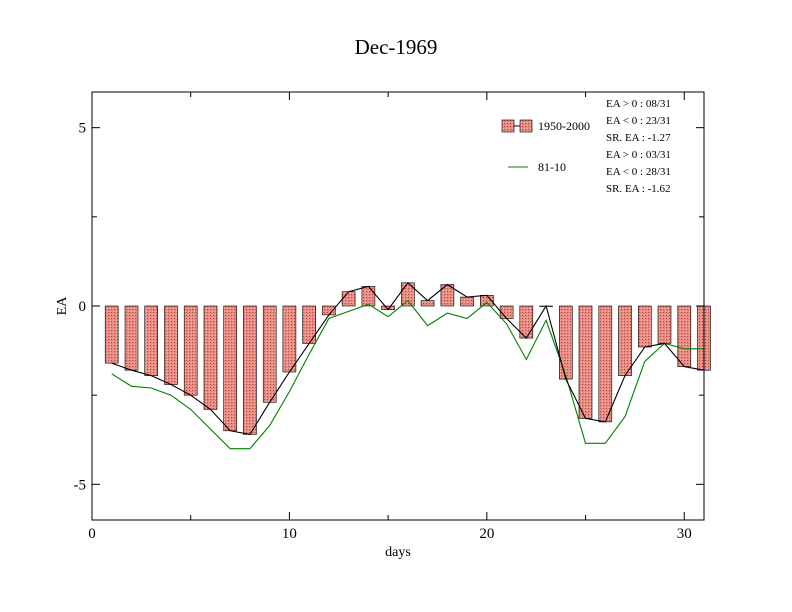 The image size is (792, 612). What do you see at coordinates (62, 306) in the screenshot?
I see `y-axis-label: EA` at bounding box center [62, 306].